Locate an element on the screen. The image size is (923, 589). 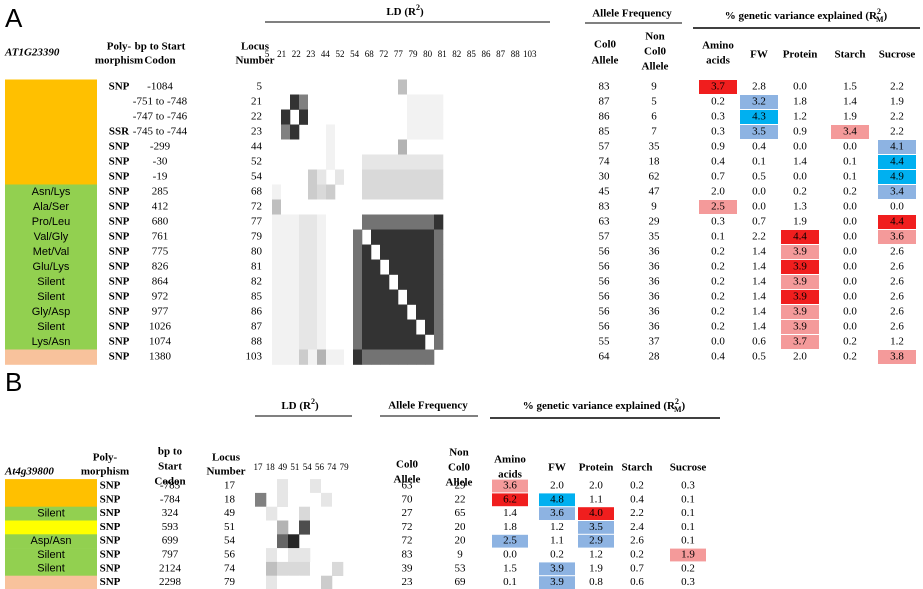
bp-position: 285 is located at coordinates (160, 192).